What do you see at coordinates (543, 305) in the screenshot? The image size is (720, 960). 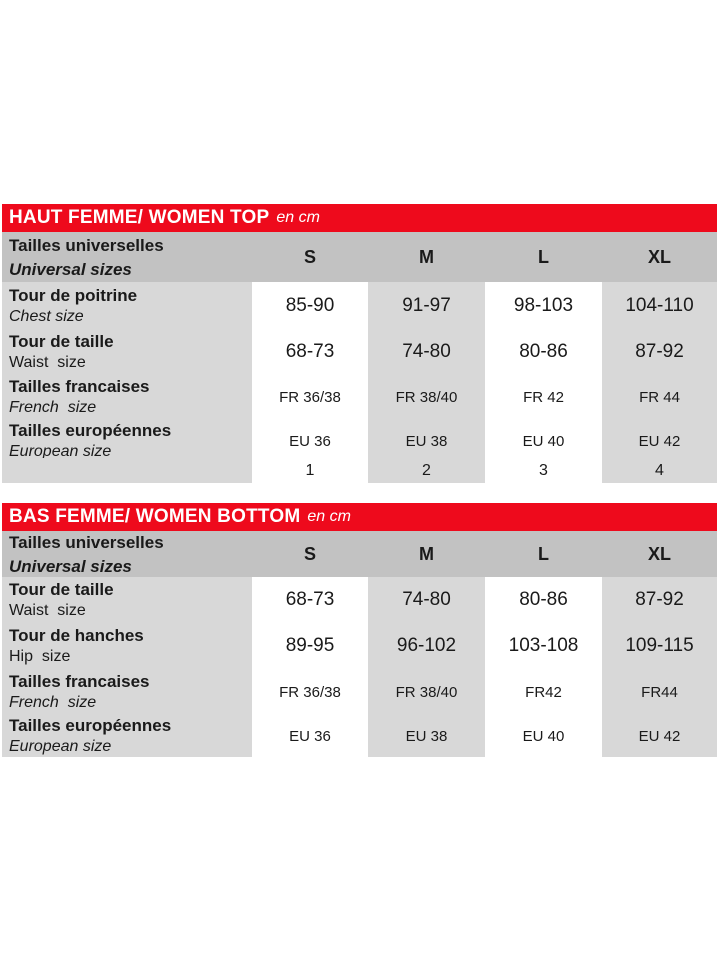 I see `size-value-cell: 98-103` at bounding box center [543, 305].